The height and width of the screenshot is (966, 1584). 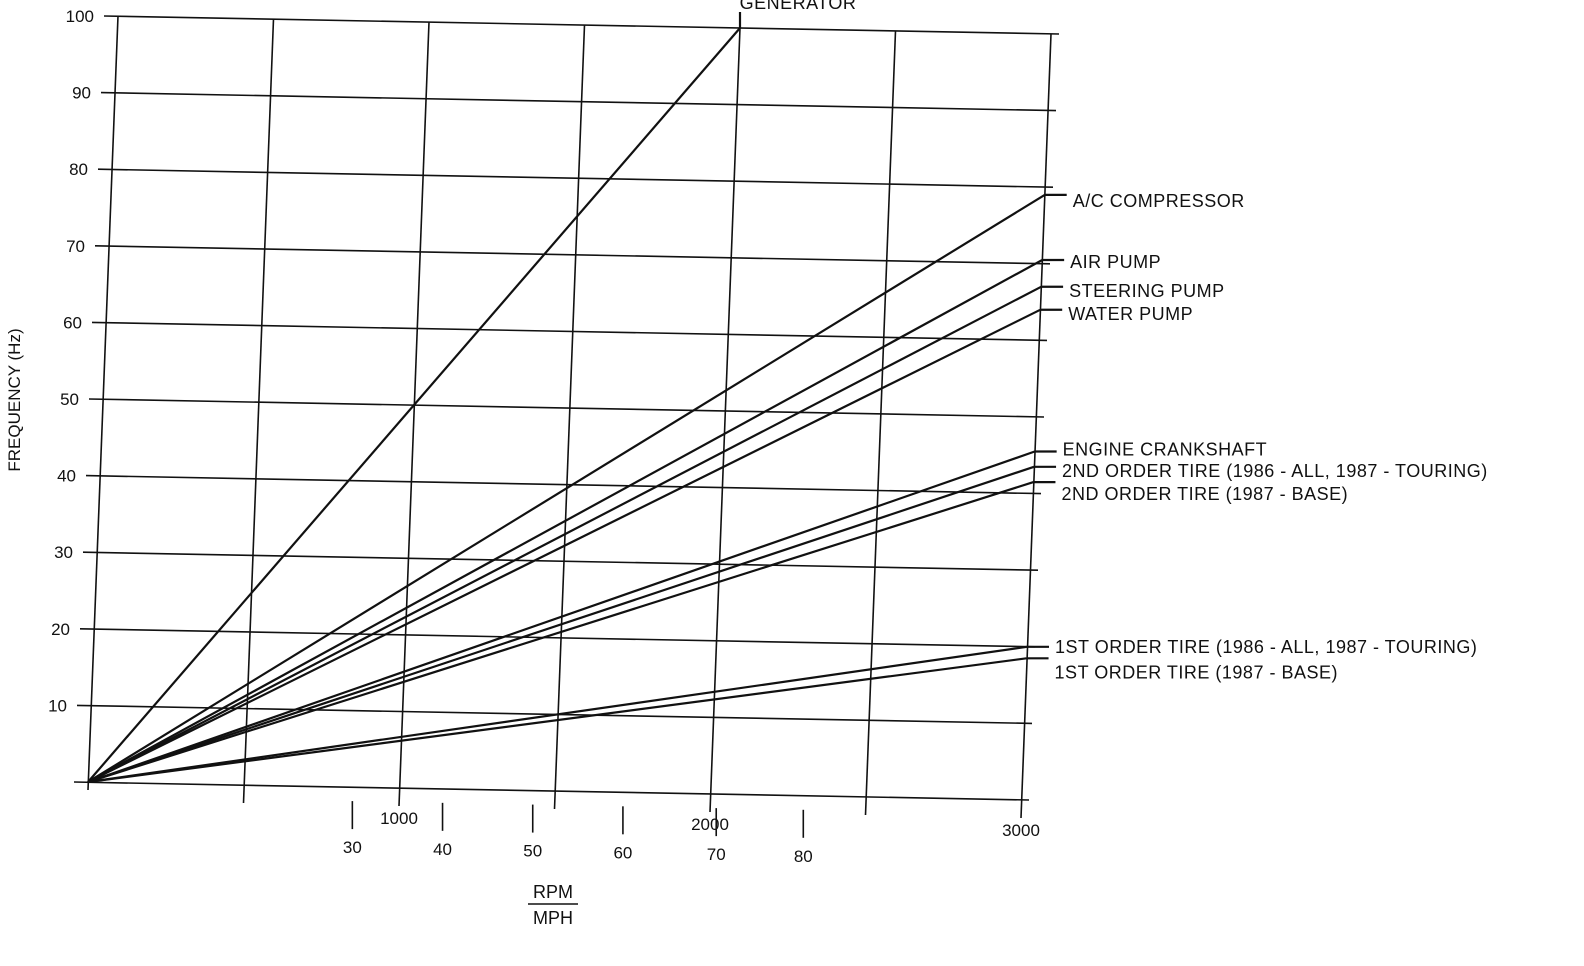 What do you see at coordinates (1115, 262) in the screenshot?
I see `series-label: AIR PUMP` at bounding box center [1115, 262].